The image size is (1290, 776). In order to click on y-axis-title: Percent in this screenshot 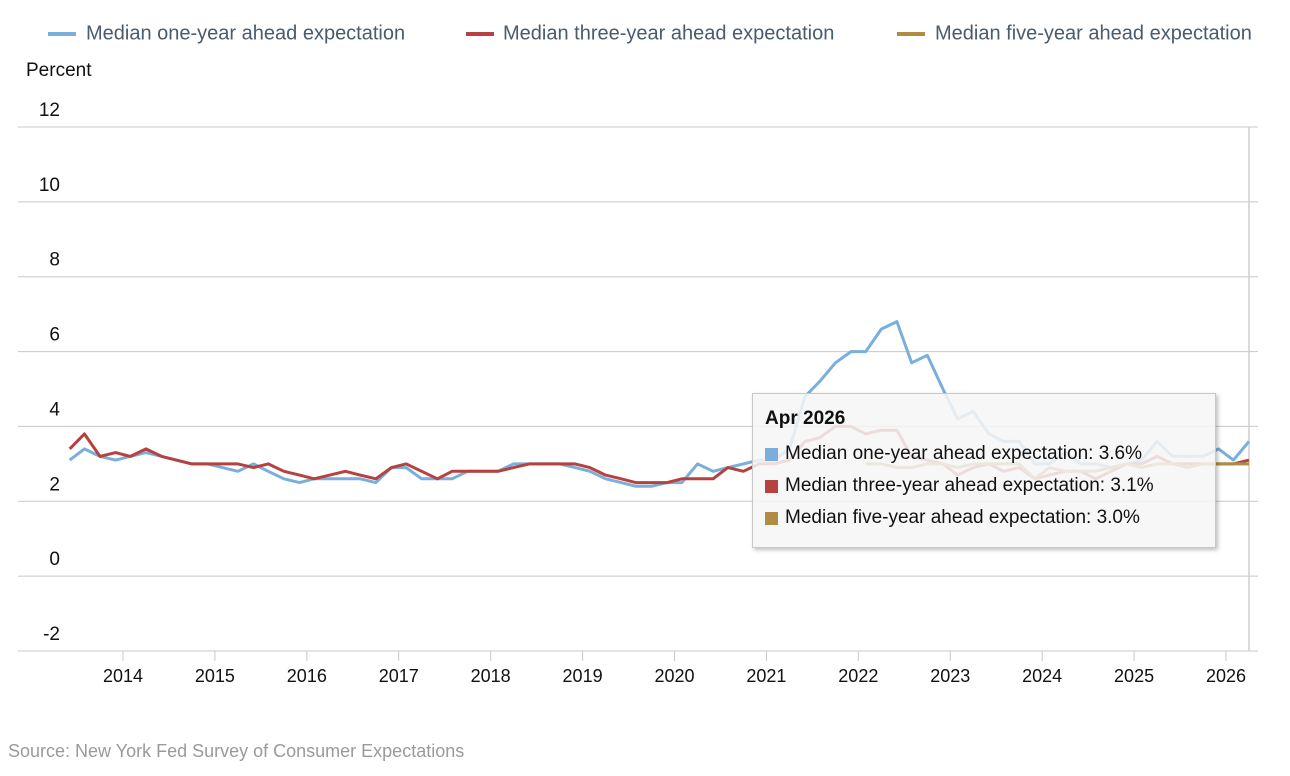, I will do `click(59, 70)`.